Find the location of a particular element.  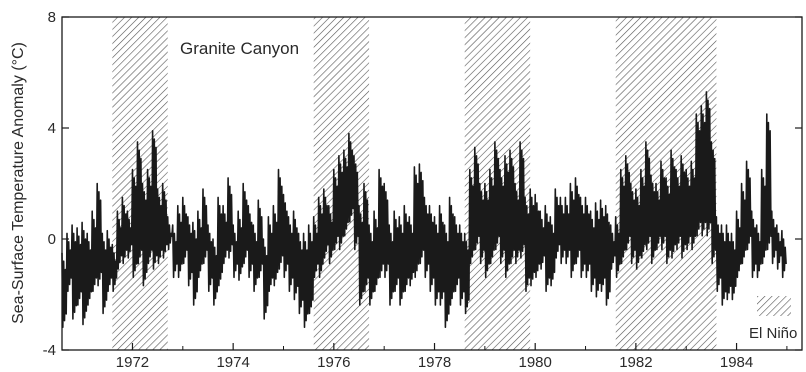

x-tick-label: 1980 is located at coordinates (535, 362).